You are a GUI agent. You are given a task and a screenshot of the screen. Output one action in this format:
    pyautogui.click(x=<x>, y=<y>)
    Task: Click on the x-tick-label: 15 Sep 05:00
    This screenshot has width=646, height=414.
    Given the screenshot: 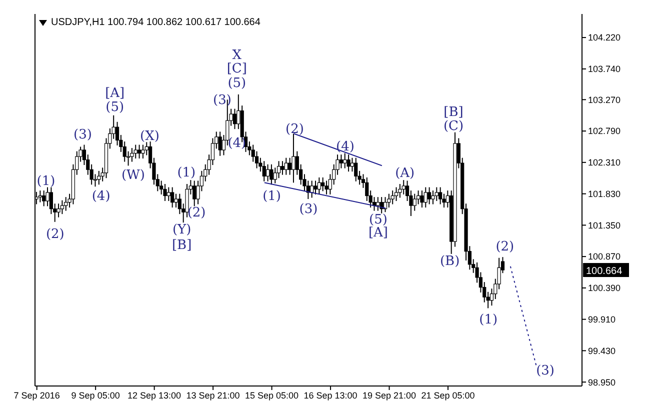 What is the action you would take?
    pyautogui.click(x=272, y=395)
    